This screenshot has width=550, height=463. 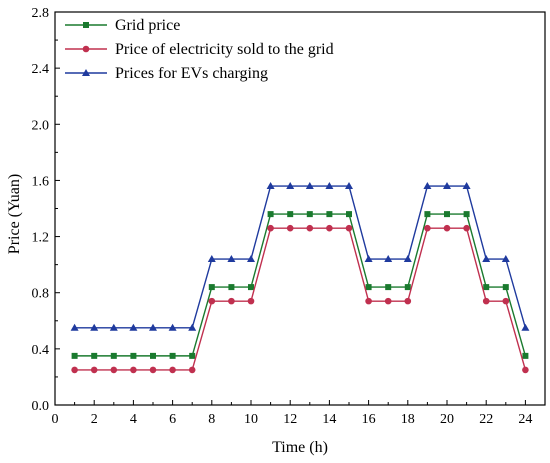 What do you see at coordinates (191, 73) in the screenshot?
I see `legend-label: Prices for EVs charging` at bounding box center [191, 73].